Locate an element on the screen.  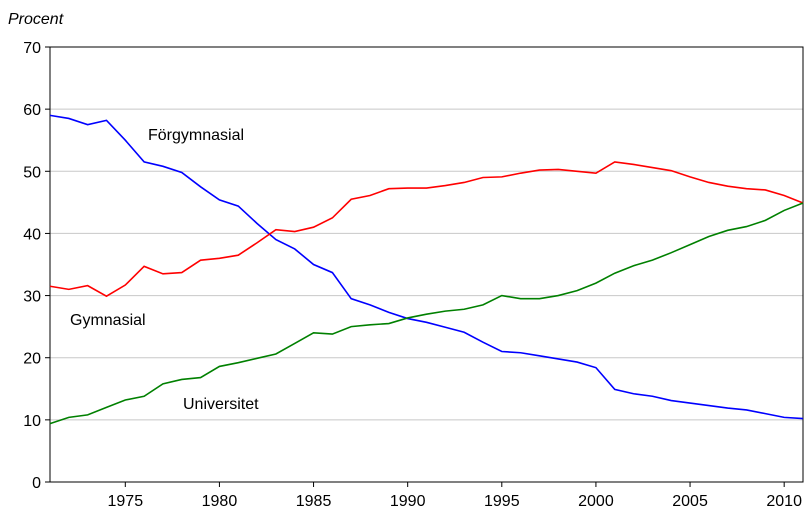
x-tick-label: 1985 is located at coordinates (314, 501).